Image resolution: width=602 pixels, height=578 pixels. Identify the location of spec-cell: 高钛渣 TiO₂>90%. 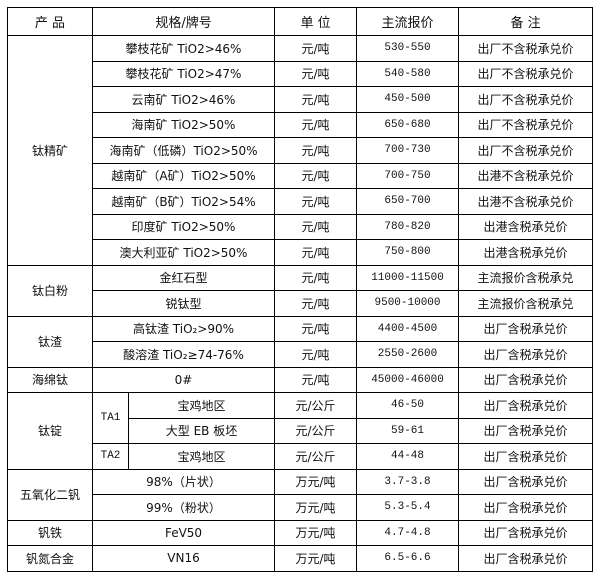
(183, 328).